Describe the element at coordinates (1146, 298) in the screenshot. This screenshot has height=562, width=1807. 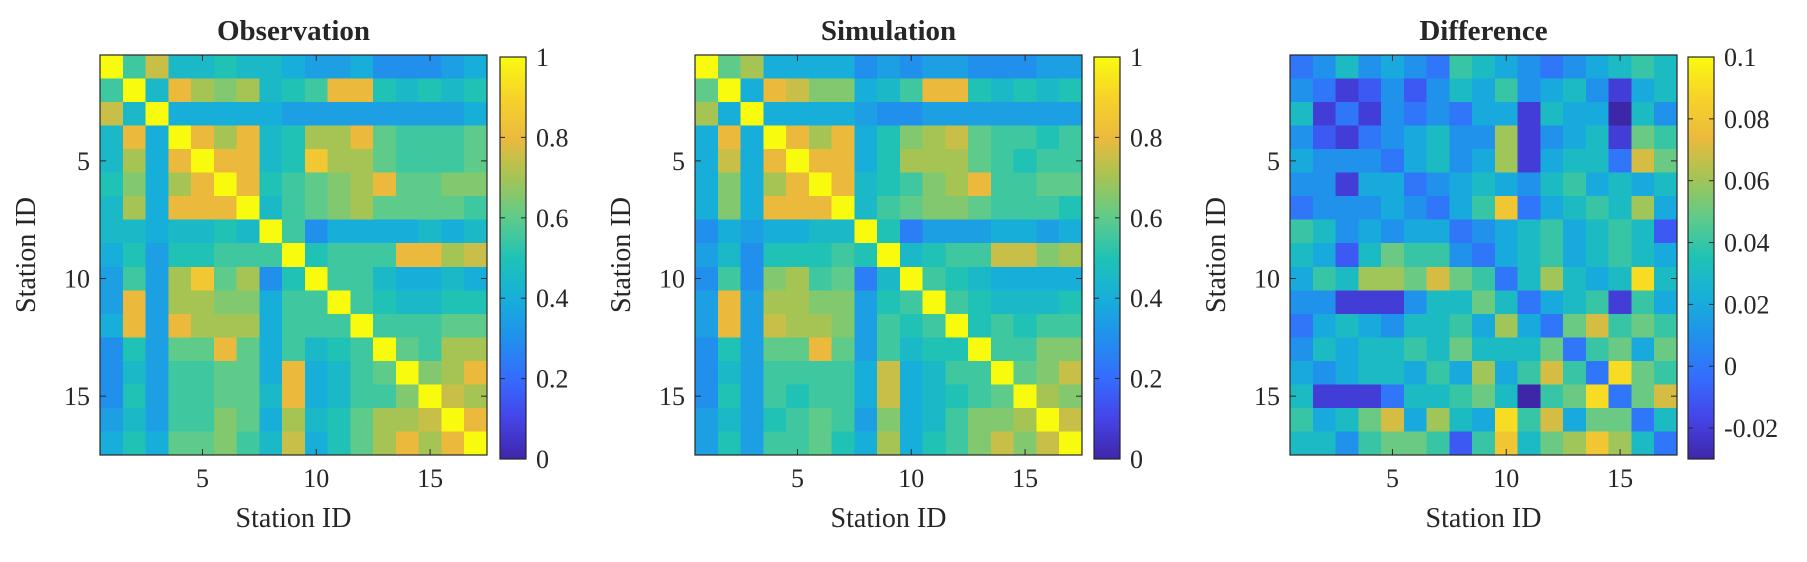
I see `colorbar-tick-label: 0.4` at that location.